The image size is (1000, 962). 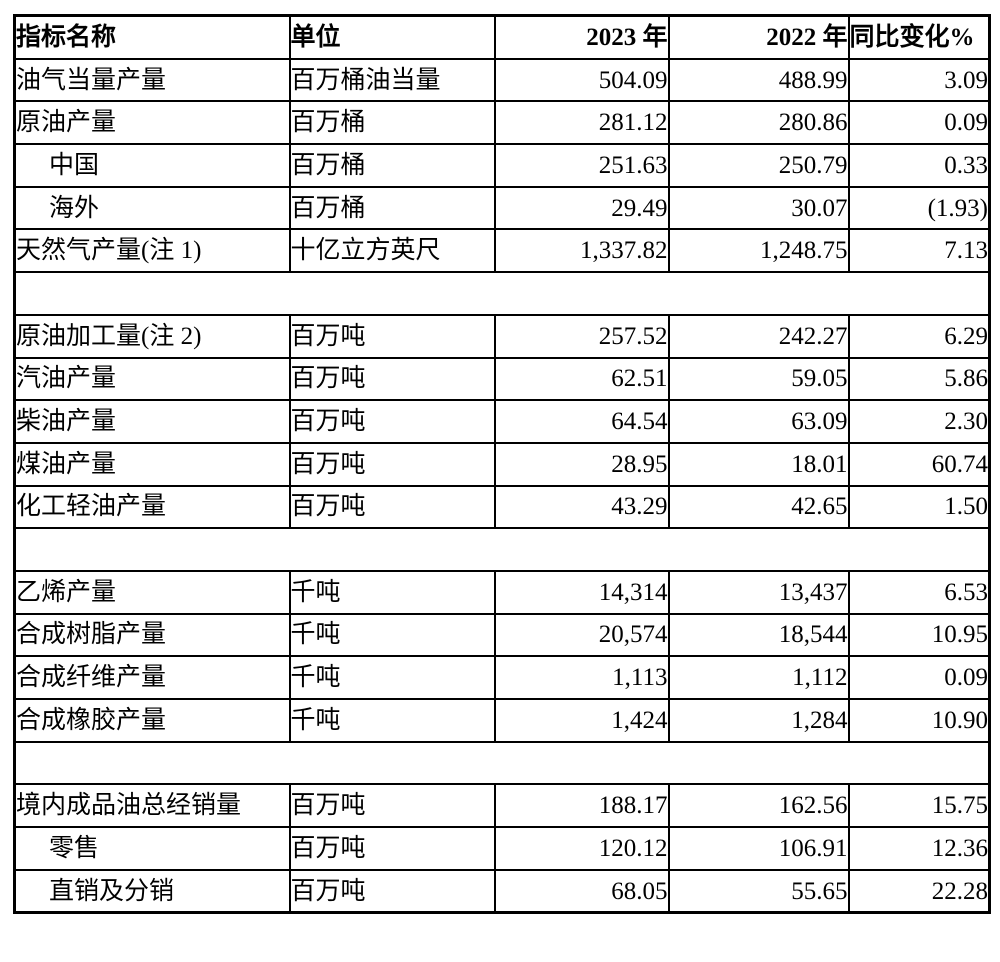 I want to click on cell-indicator-name: 化工轻油产量, so click(x=152, y=507).